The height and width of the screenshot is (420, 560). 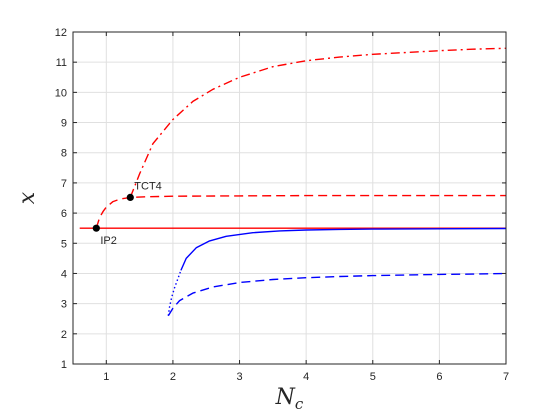 I want to click on x-tick-label: 4, so click(x=306, y=377).